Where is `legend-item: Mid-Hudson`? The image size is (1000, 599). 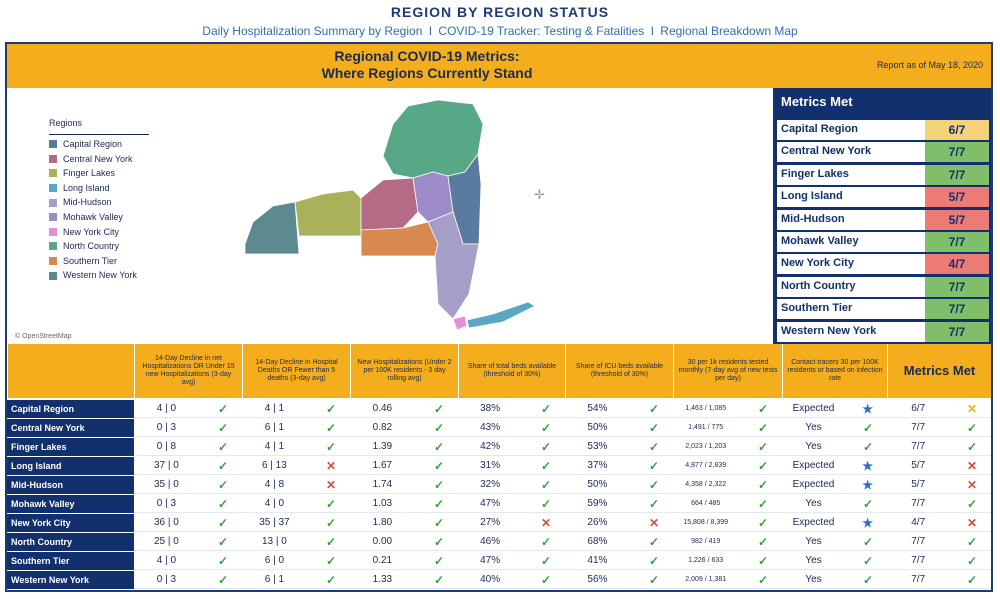
legend-item: Mid-Hudson is located at coordinates (99, 202).